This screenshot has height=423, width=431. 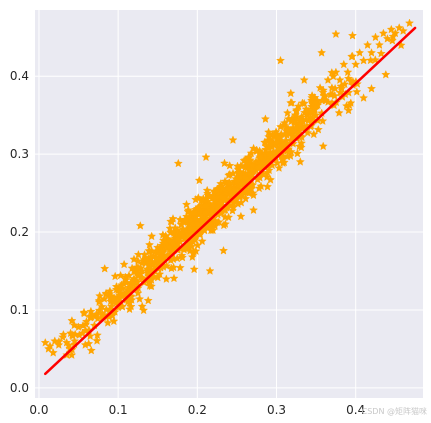 What do you see at coordinates (19, 310) in the screenshot?
I see `y-tick-label: 0.1` at bounding box center [19, 310].